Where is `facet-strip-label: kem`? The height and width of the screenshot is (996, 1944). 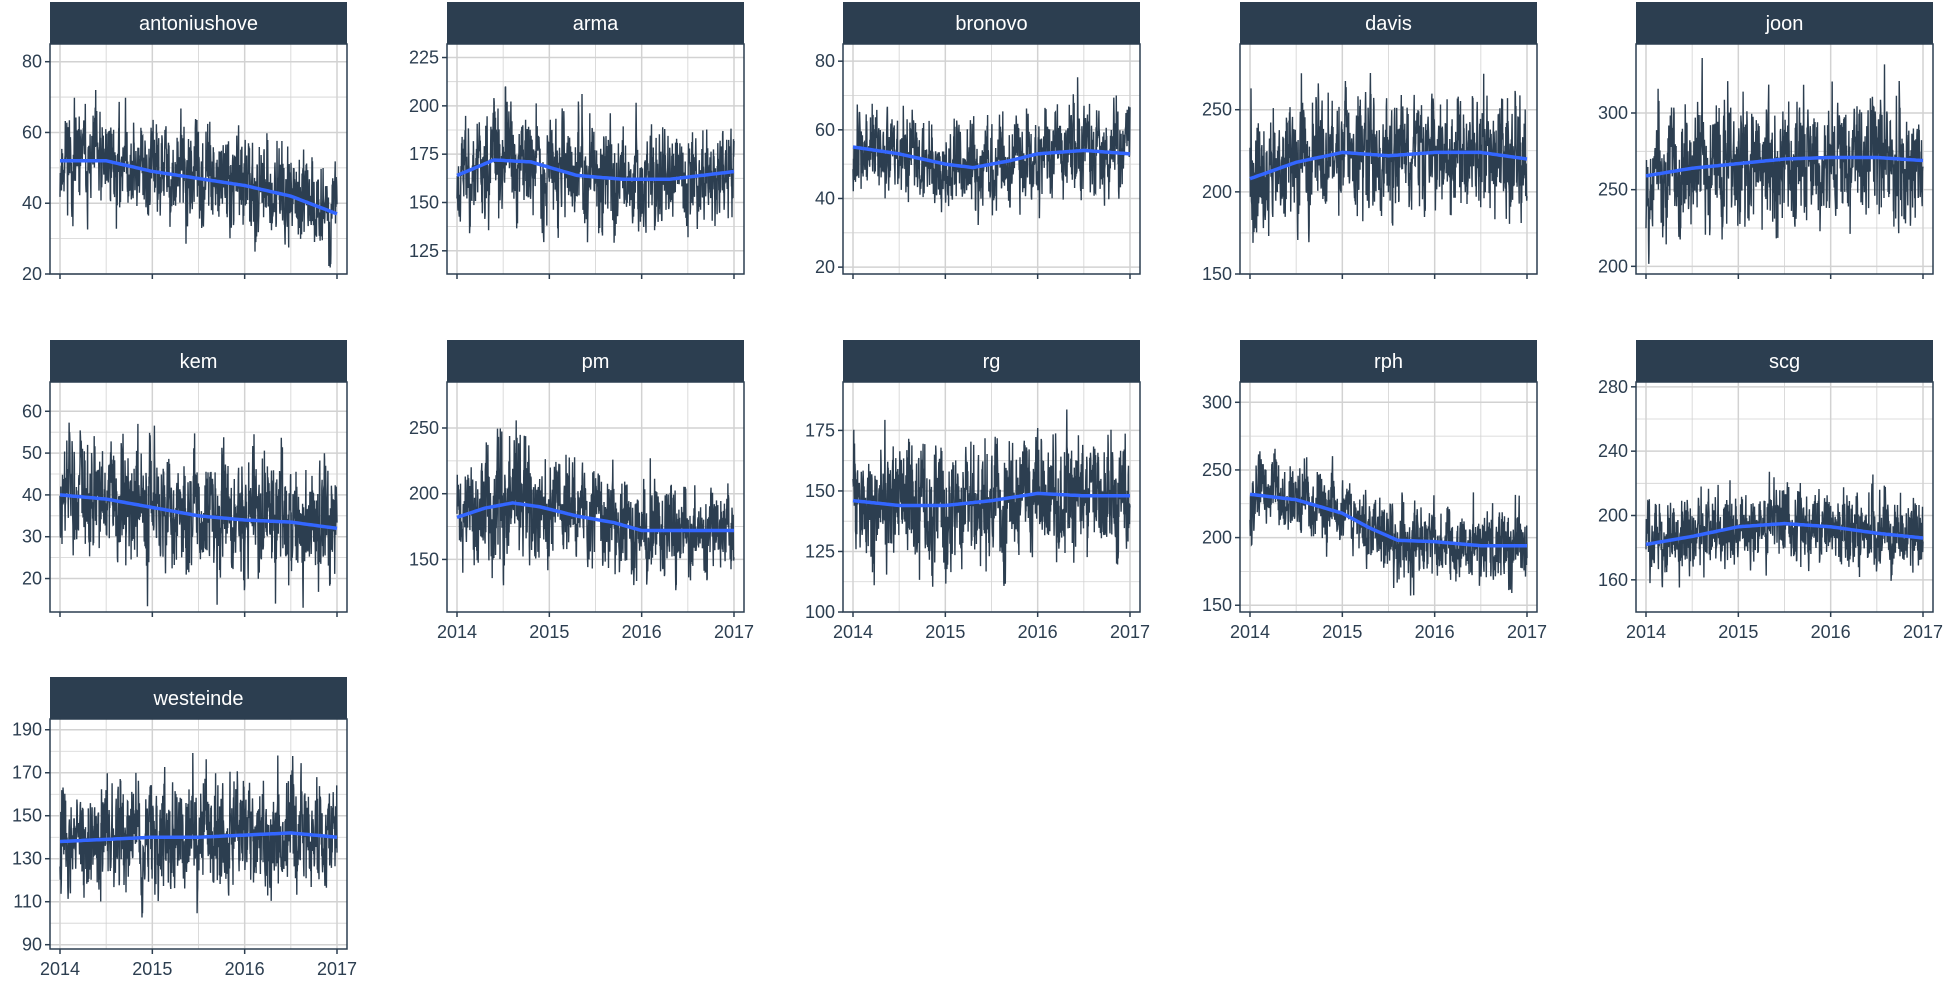
facet-strip-label: kem is located at coordinates (199, 362).